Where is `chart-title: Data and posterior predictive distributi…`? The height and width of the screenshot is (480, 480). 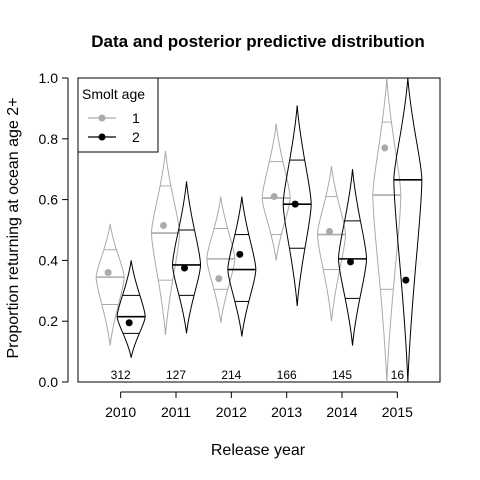
chart-title: Data and posterior predictive distributi… is located at coordinates (257, 41).